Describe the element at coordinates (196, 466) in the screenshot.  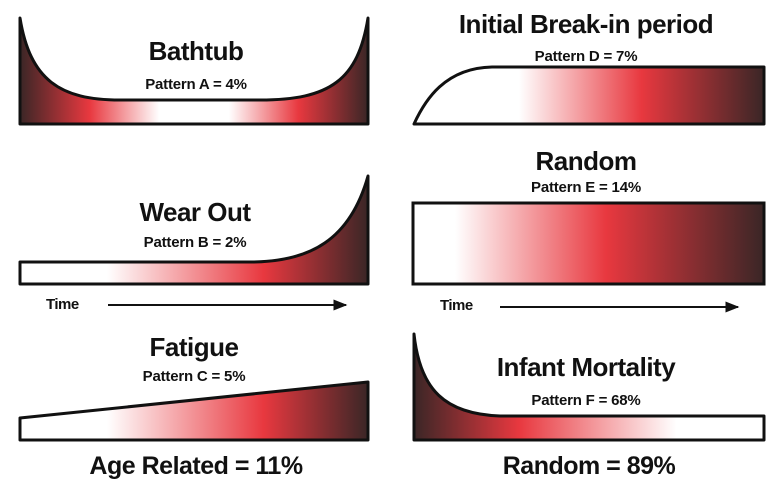
I see `age-related-total: Age Related = 11%` at that location.